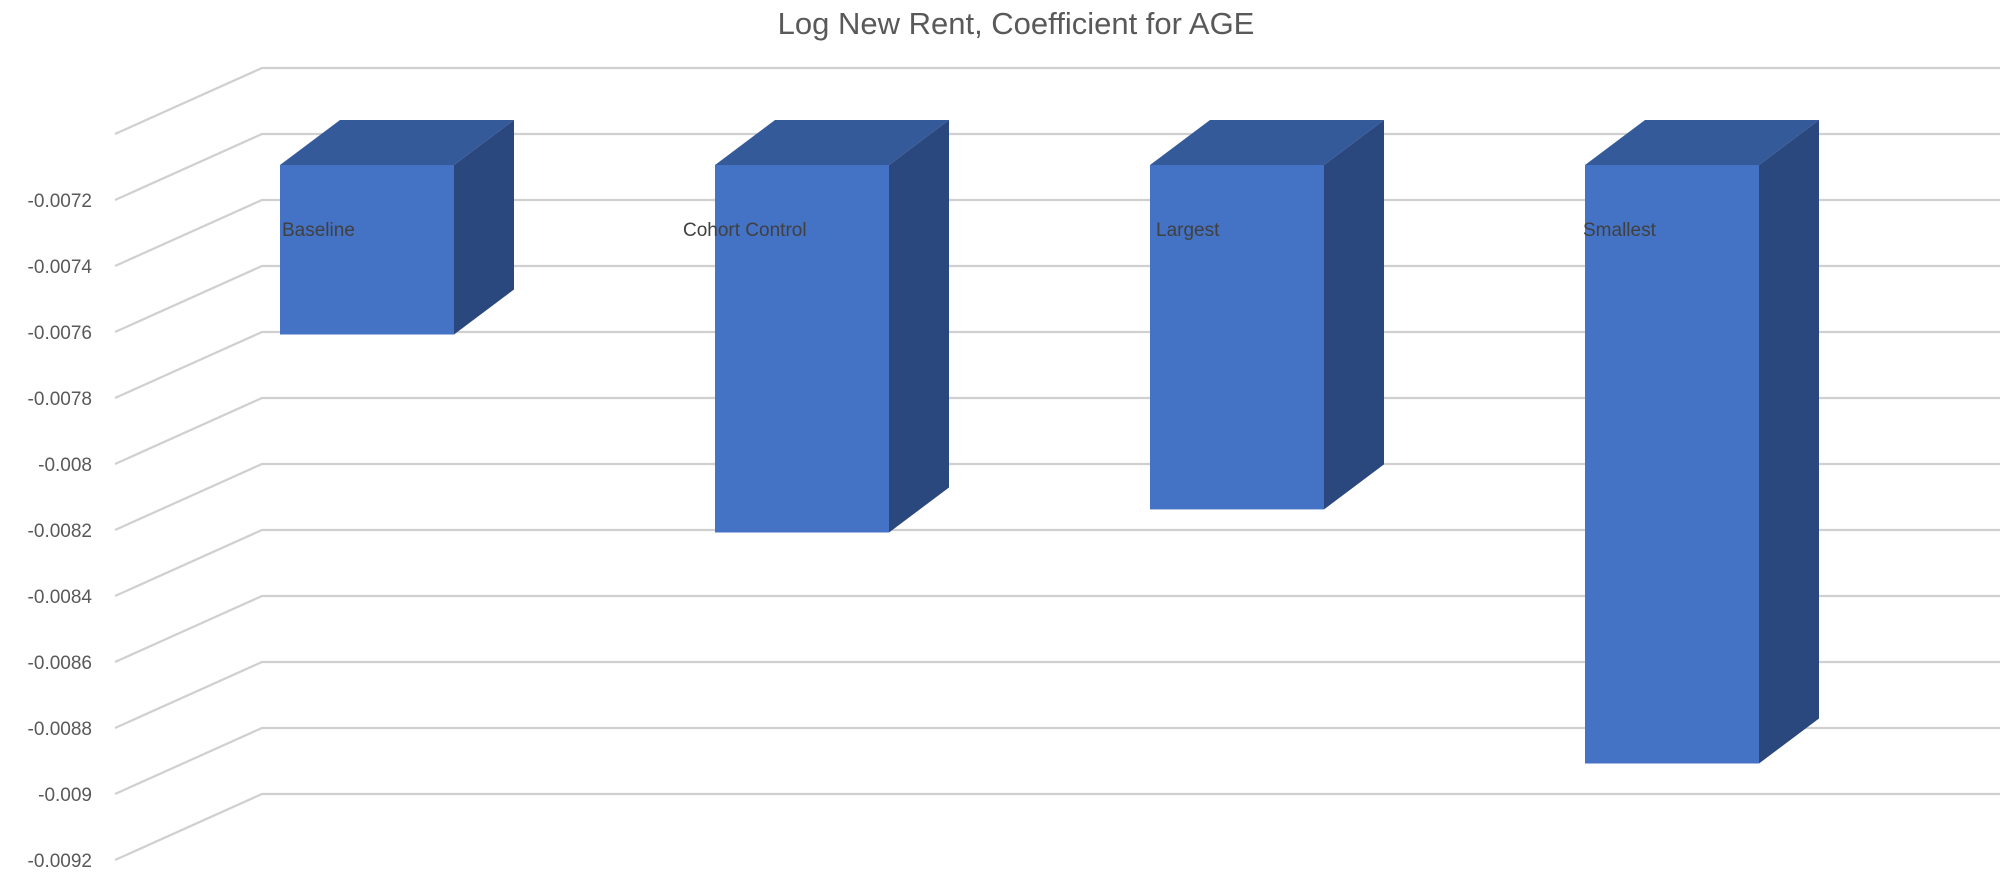  I want to click on y-tick-label: -0.0086, so click(60, 663).